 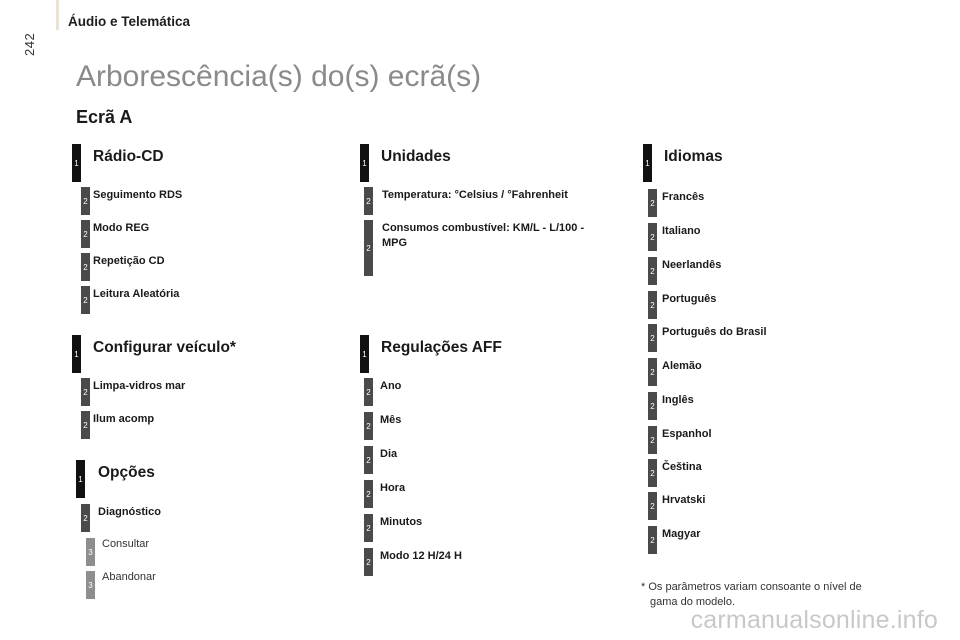 What do you see at coordinates (128, 156) in the screenshot?
I see `menu-title: Rádio-CD` at bounding box center [128, 156].